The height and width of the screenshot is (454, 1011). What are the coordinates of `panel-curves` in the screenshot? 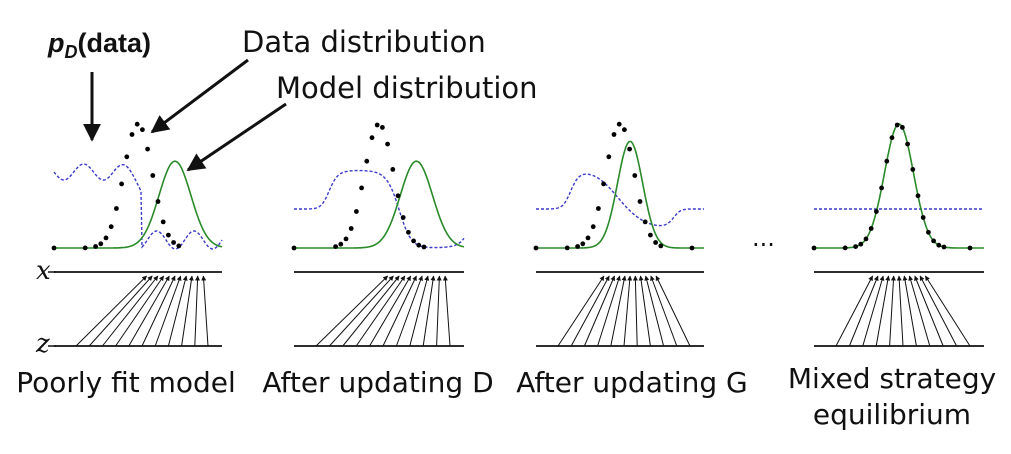 It's located at (897, 186).